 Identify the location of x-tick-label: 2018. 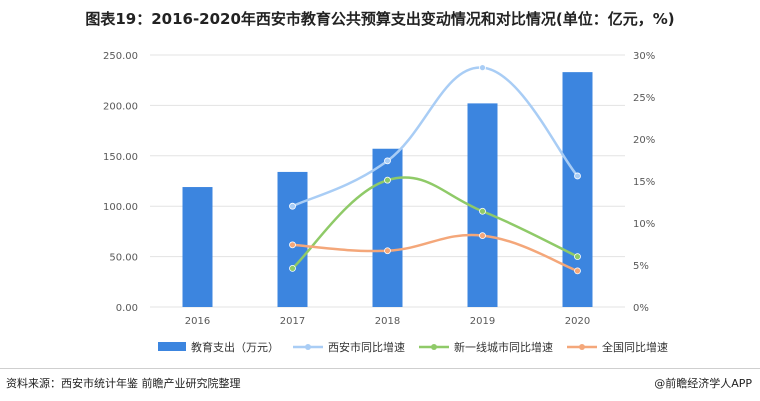
(387, 321).